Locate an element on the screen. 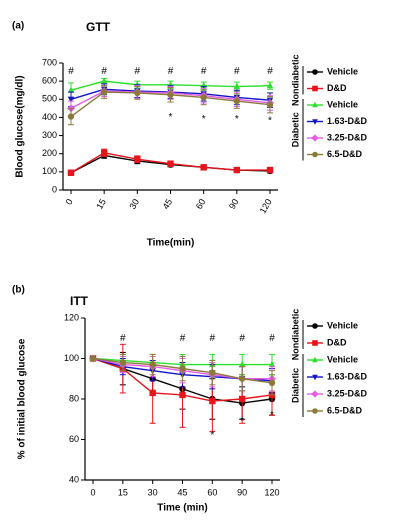  y-axis-label: Blood glucose(mg/dl) is located at coordinates (20, 126).